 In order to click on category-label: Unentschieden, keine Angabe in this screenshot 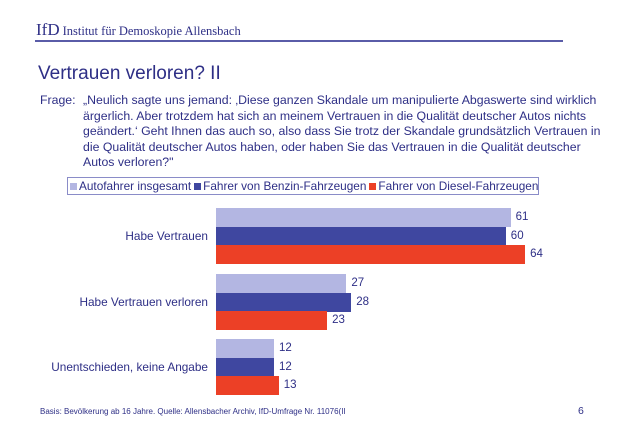, I will do `click(129, 367)`.